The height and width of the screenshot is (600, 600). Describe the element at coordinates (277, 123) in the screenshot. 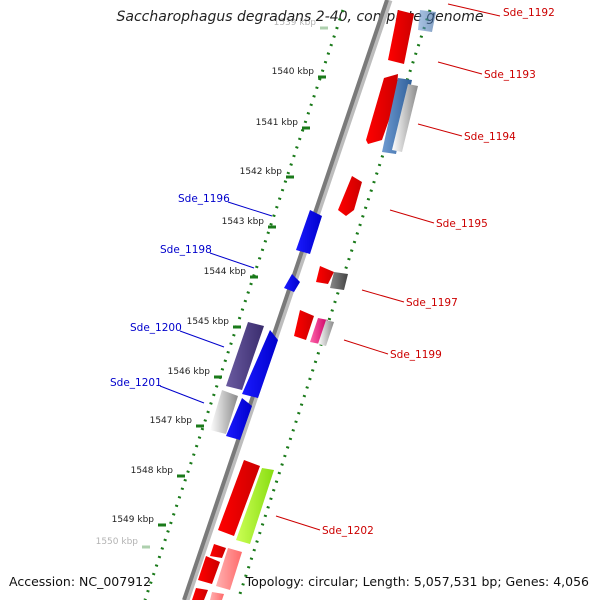

I see `tick-label: 1541 kbp` at that location.